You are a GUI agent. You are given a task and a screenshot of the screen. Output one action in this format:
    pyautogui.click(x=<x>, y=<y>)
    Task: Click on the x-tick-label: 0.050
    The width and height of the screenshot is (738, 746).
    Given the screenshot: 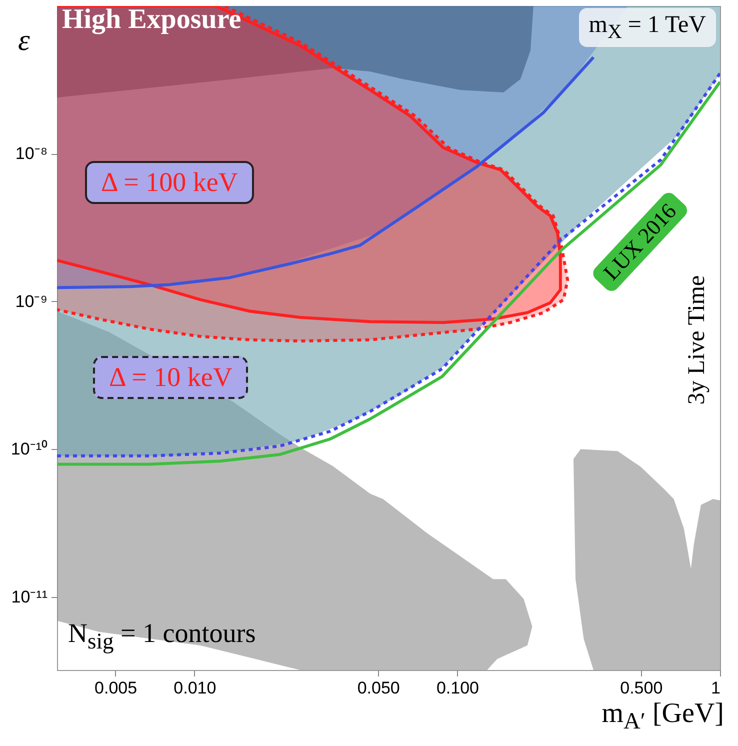 What is the action you would take?
    pyautogui.click(x=378, y=688)
    